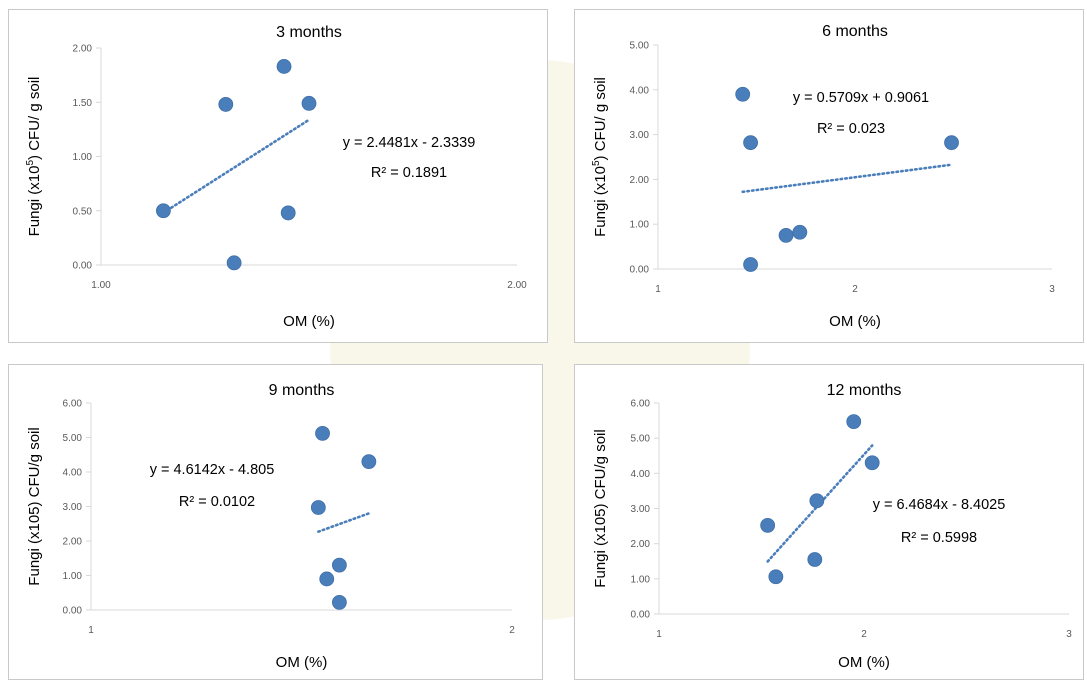  What do you see at coordinates (861, 98) in the screenshot?
I see `trendline-equation: y = 0.5709x + 0.9061` at bounding box center [861, 98].